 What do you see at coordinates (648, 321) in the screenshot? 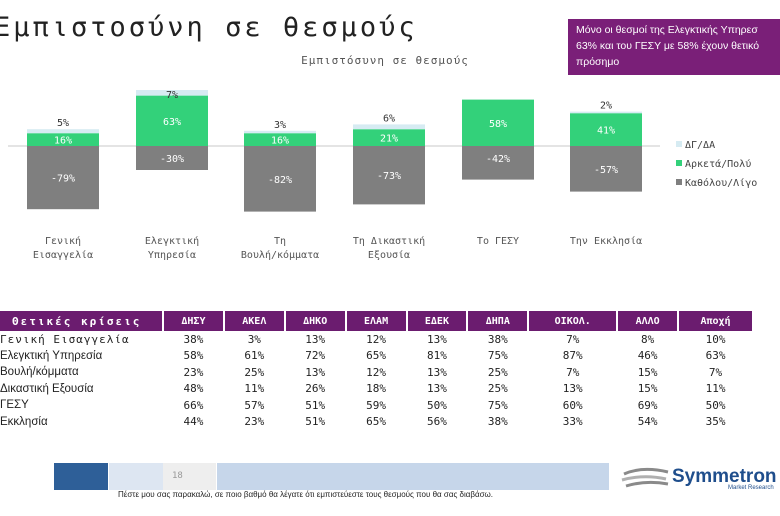
I see `column-header: ΑΛΛΟ` at bounding box center [648, 321].